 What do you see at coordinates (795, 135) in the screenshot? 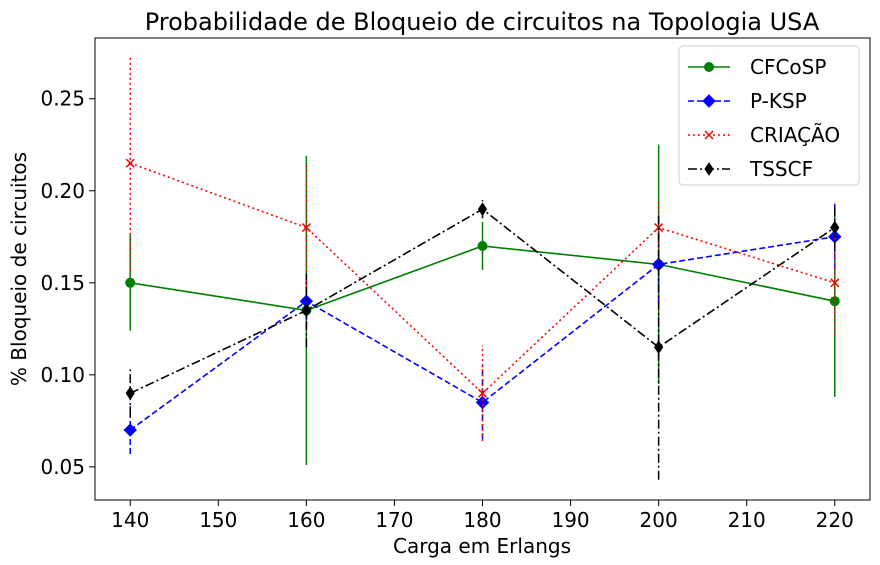
I see `legend-label: CRIAÇÃO` at bounding box center [795, 135].